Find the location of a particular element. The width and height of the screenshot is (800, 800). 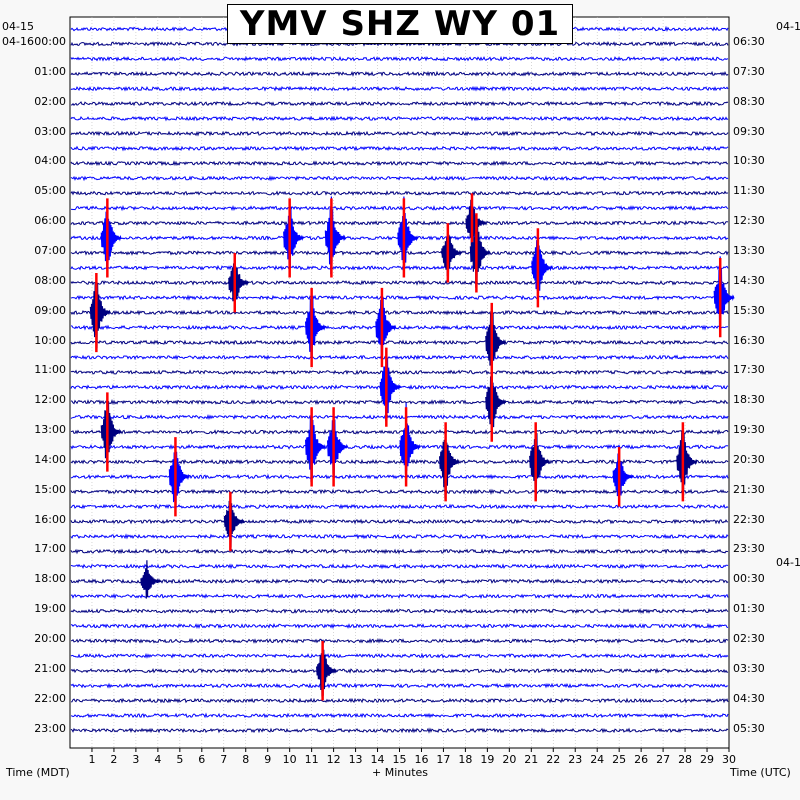

right-date-top: 04-1 is located at coordinates (788, 26).